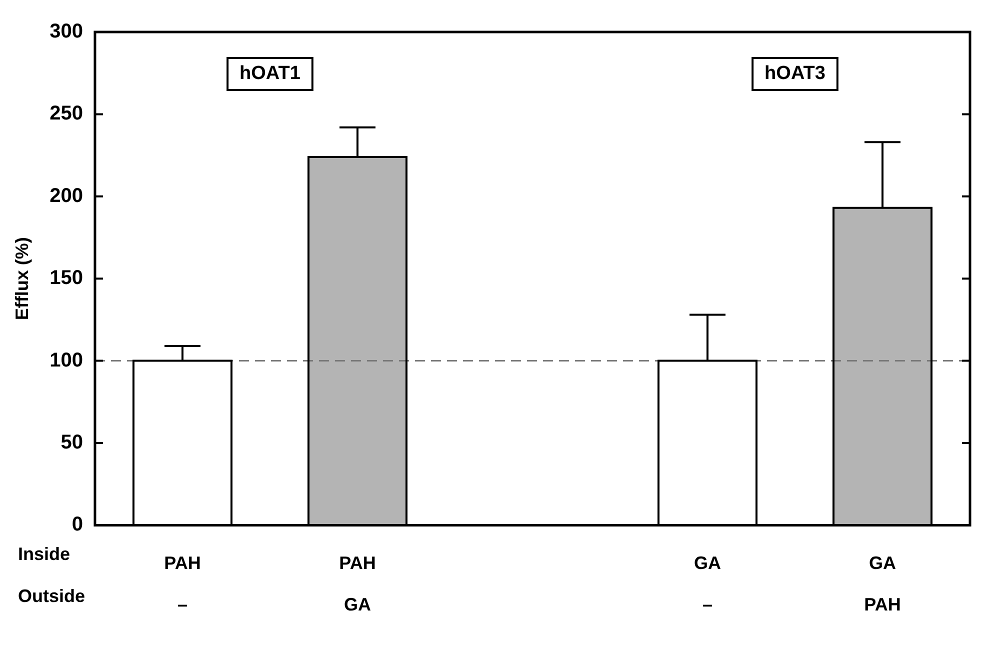 This screenshot has width=988, height=652. I want to click on y-tick-label: 250, so click(66, 113).